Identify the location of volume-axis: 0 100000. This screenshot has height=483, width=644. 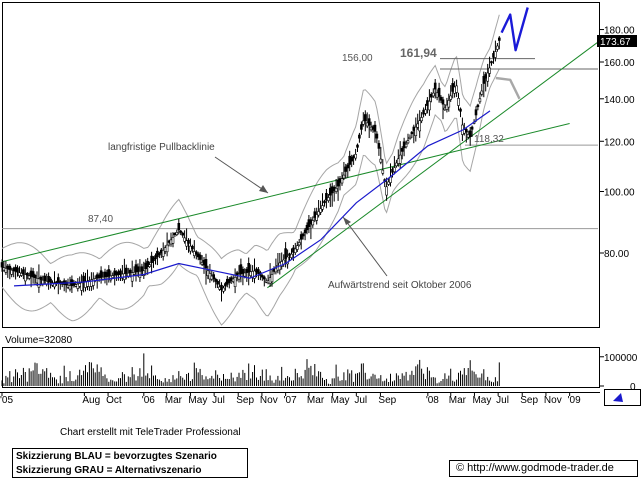
(619, 373).